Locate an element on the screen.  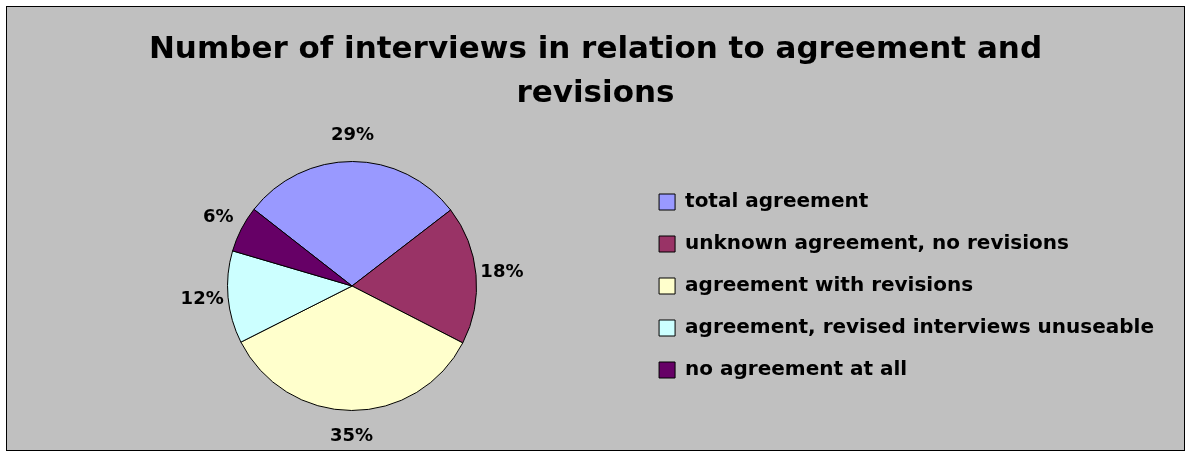
chart-title: Number of interviews in relation to agreement and revisions is located at coordinates (595, 69).